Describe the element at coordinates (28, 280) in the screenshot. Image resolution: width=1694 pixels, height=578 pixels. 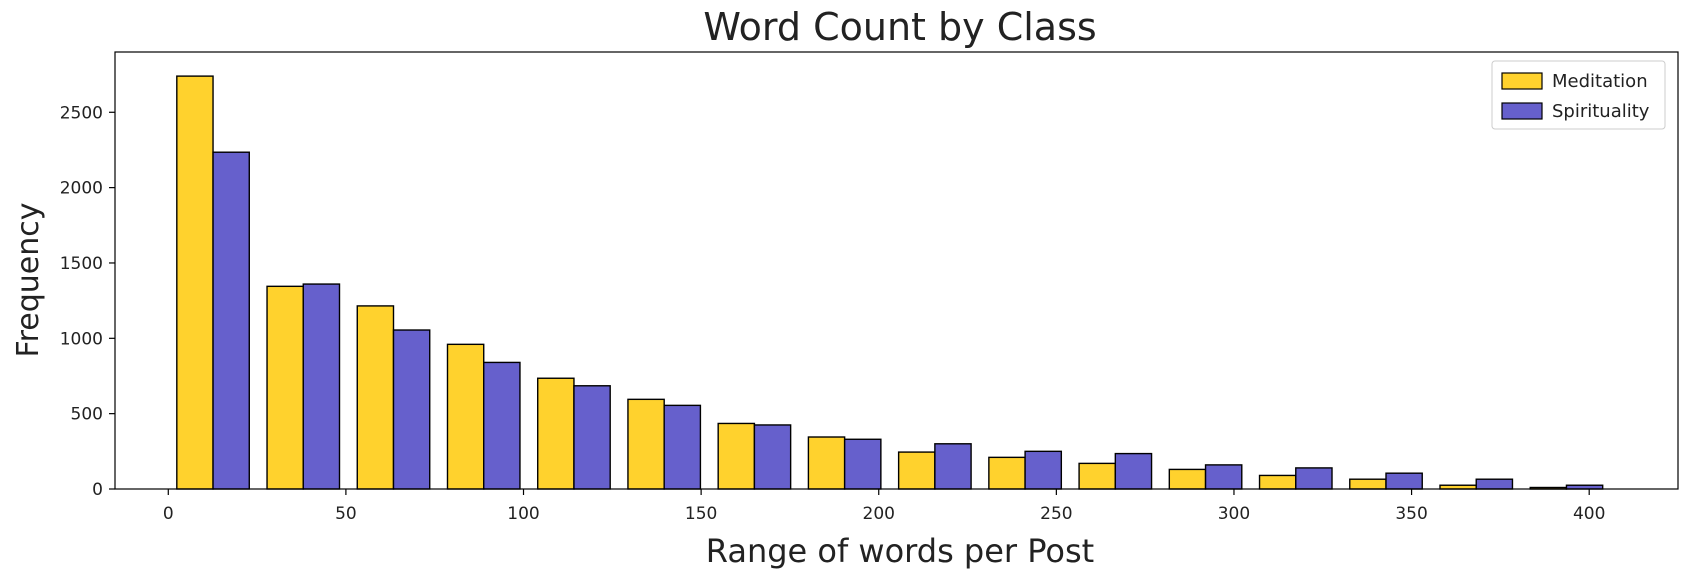
I see `y-axis-label: Frequency` at that location.